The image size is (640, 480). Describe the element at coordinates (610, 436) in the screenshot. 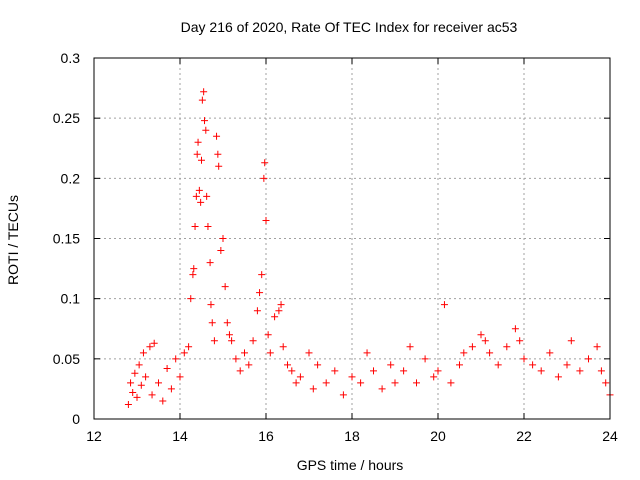

I see `x-tick-label: 24` at that location.